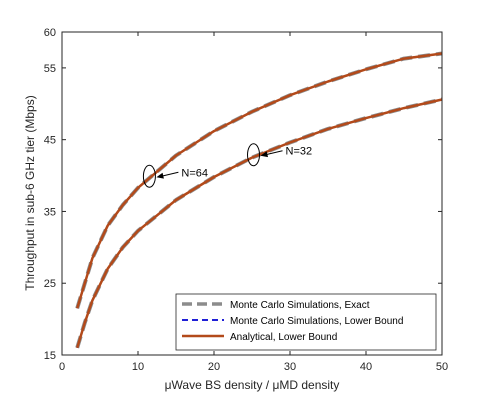  I want to click on annotation-ellipse-n32, so click(254, 155).